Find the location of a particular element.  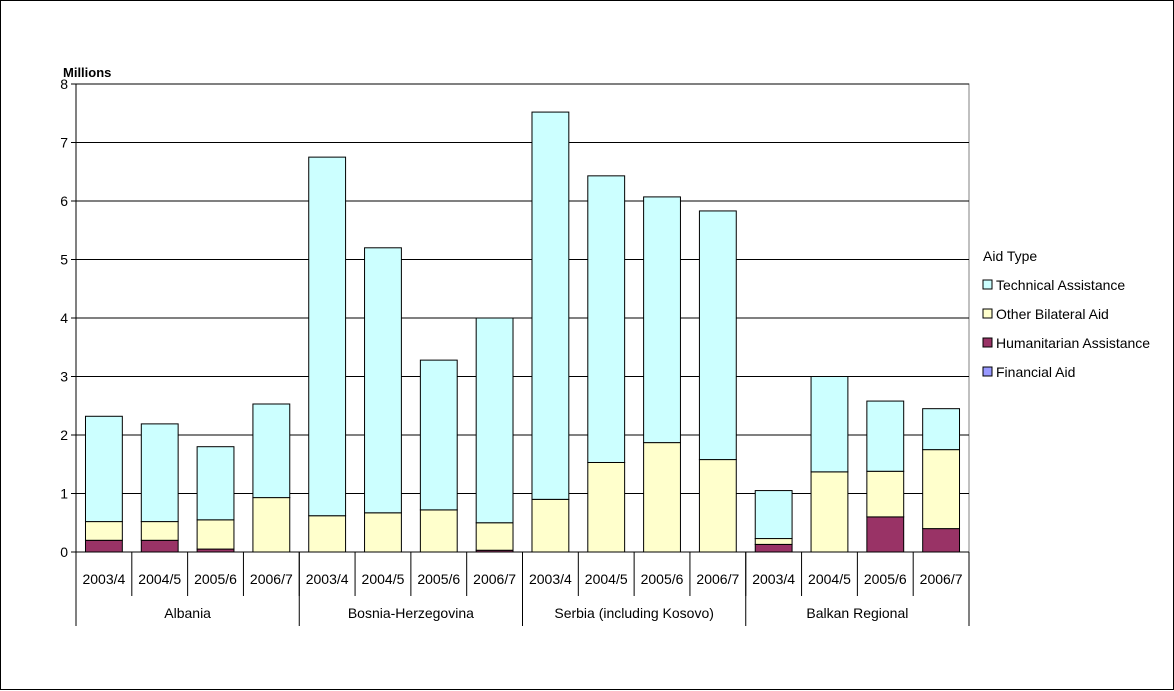

group-label: Albania is located at coordinates (187, 613).